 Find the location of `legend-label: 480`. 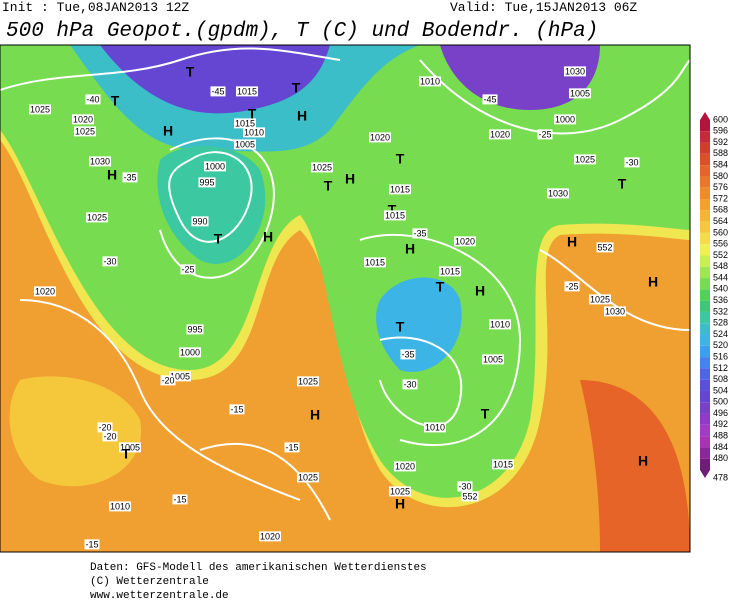

legend-label: 480 is located at coordinates (720, 458).